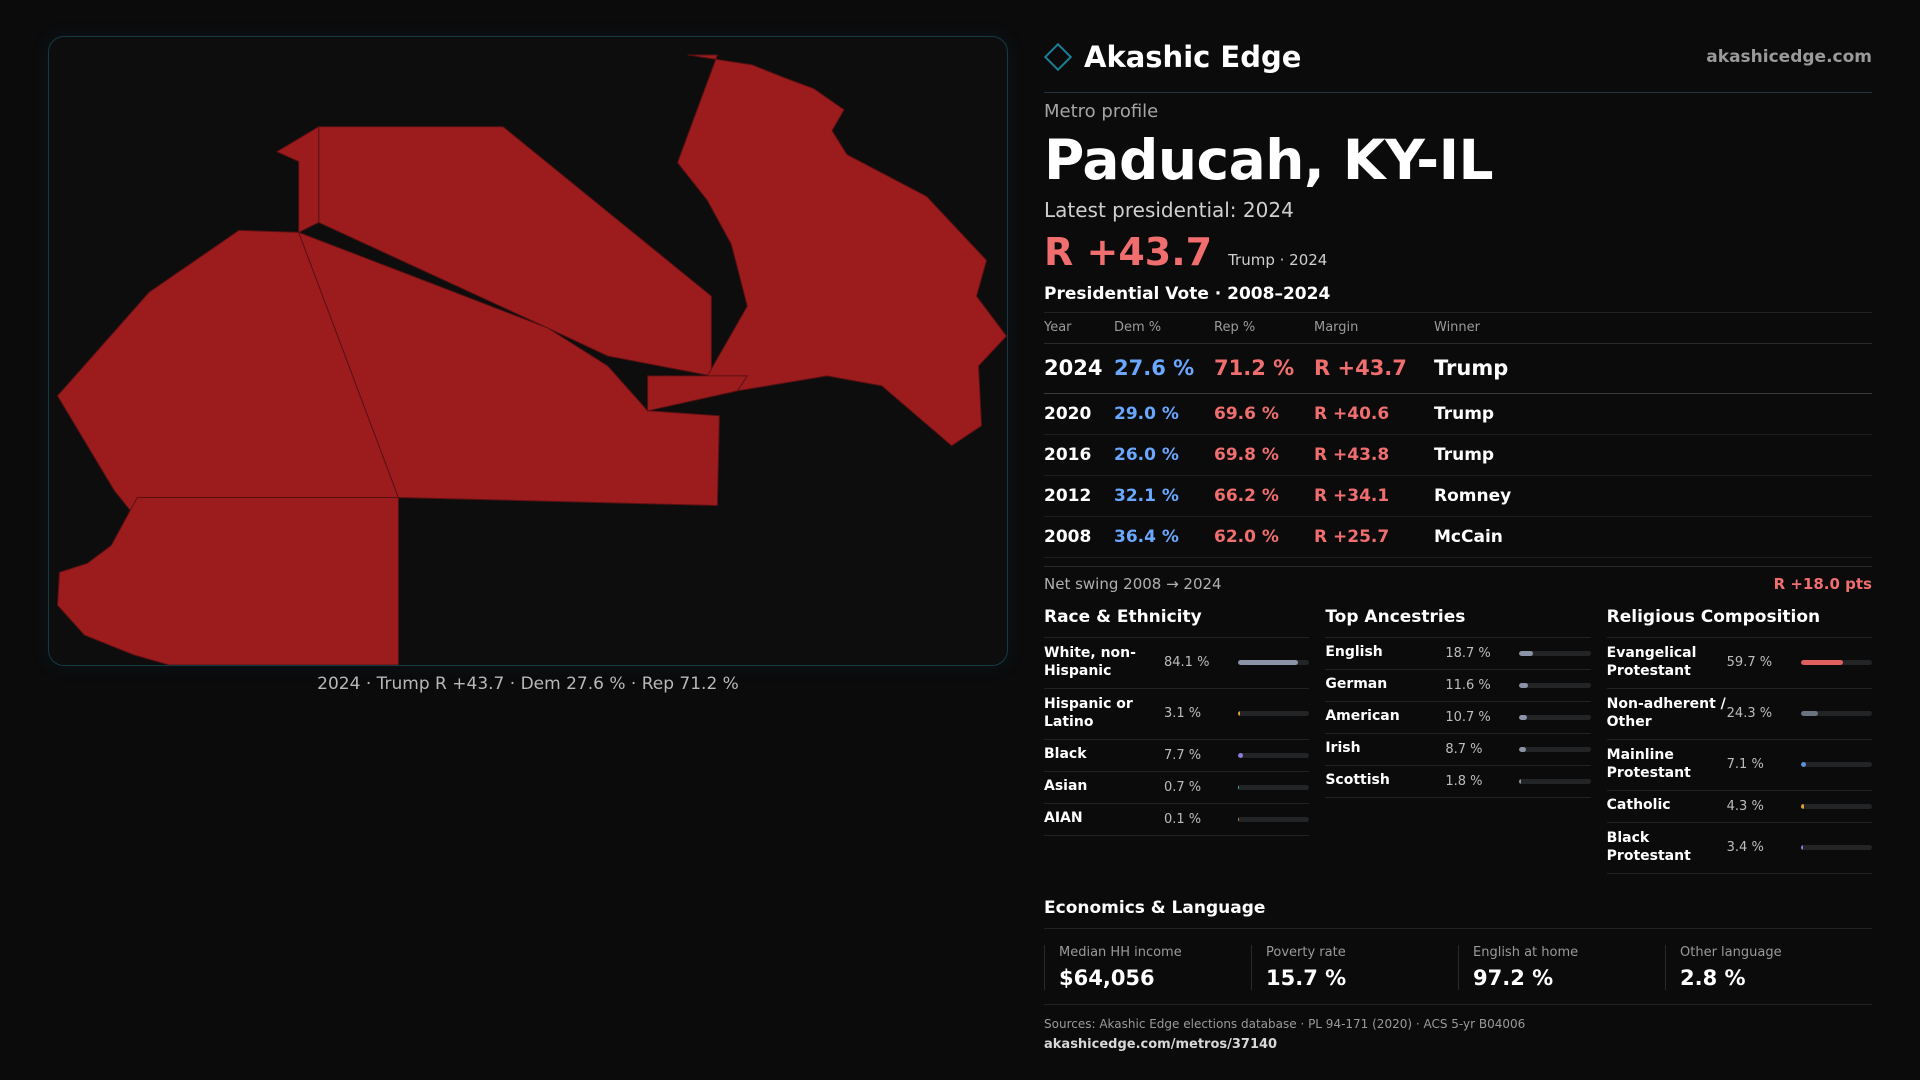 The height and width of the screenshot is (1080, 1920). Describe the element at coordinates (1101, 111) in the screenshot. I see `page-kicker: Metro profile` at that location.